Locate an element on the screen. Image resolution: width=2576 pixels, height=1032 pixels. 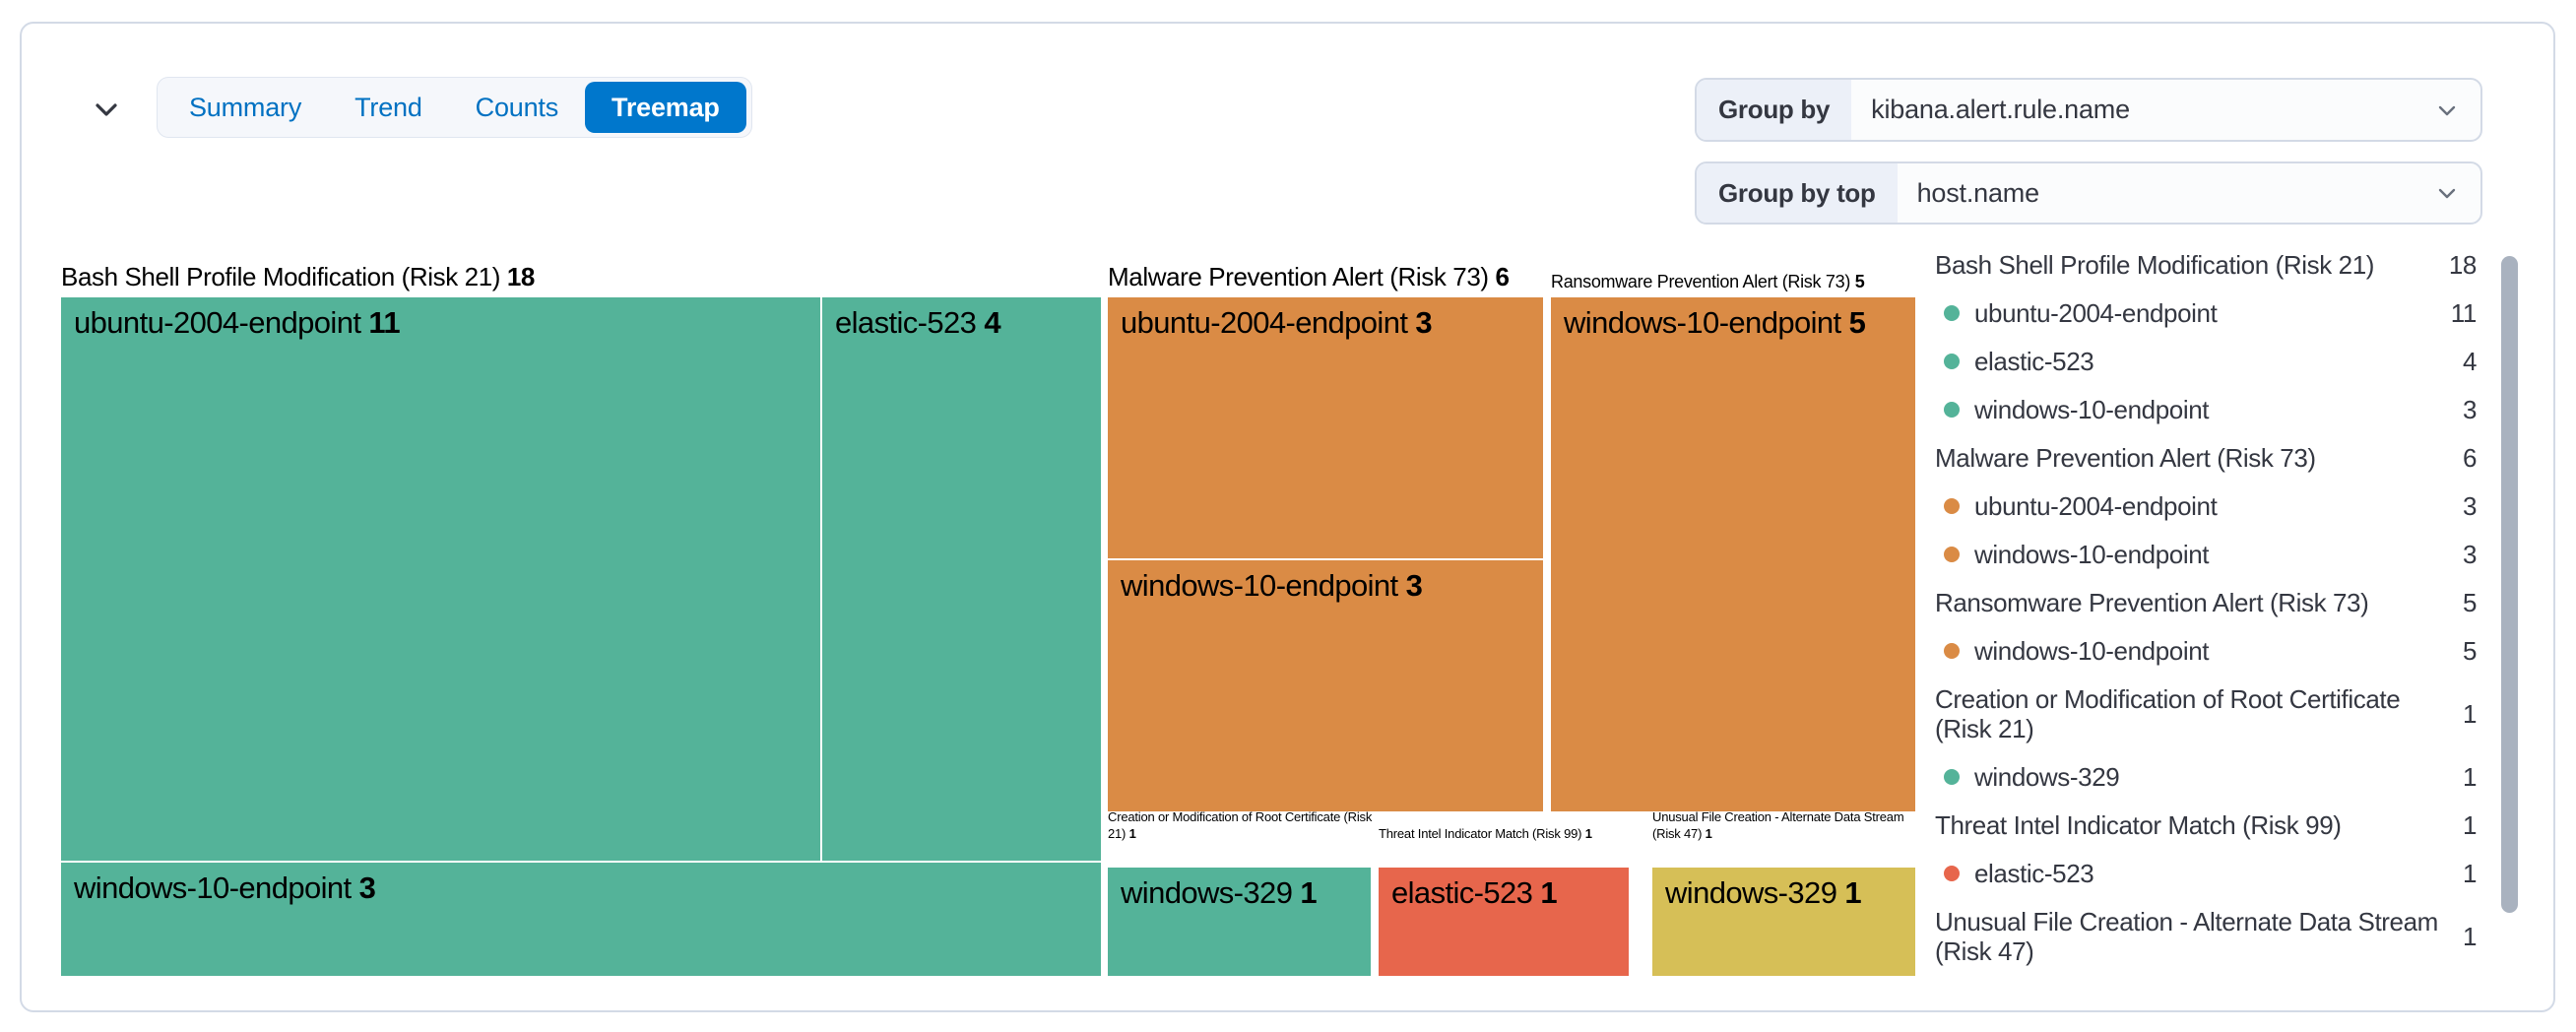
group-name: Ransomware Prevention Alert (Risk 73) is located at coordinates (1701, 281).